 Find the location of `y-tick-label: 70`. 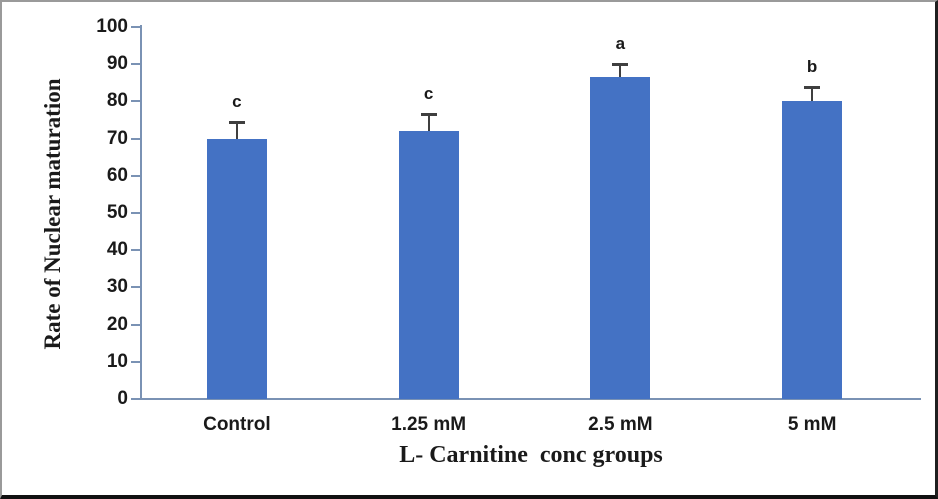

y-tick-label: 70 is located at coordinates (117, 138).